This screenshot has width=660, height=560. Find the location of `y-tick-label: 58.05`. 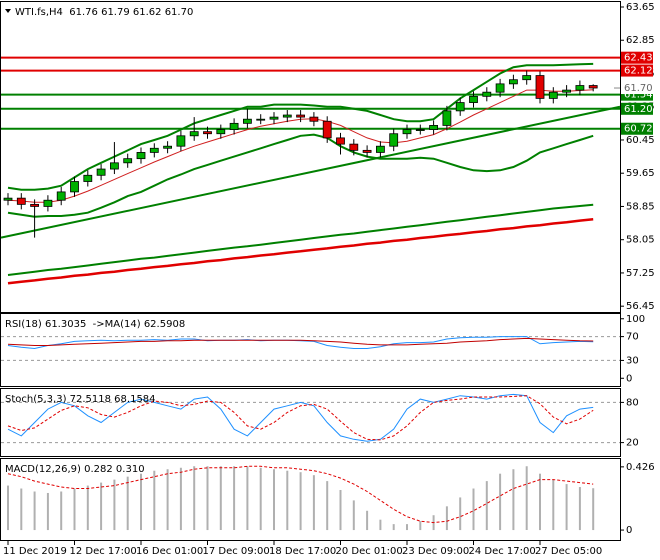

y-tick-label: 58.05 is located at coordinates (640, 240).